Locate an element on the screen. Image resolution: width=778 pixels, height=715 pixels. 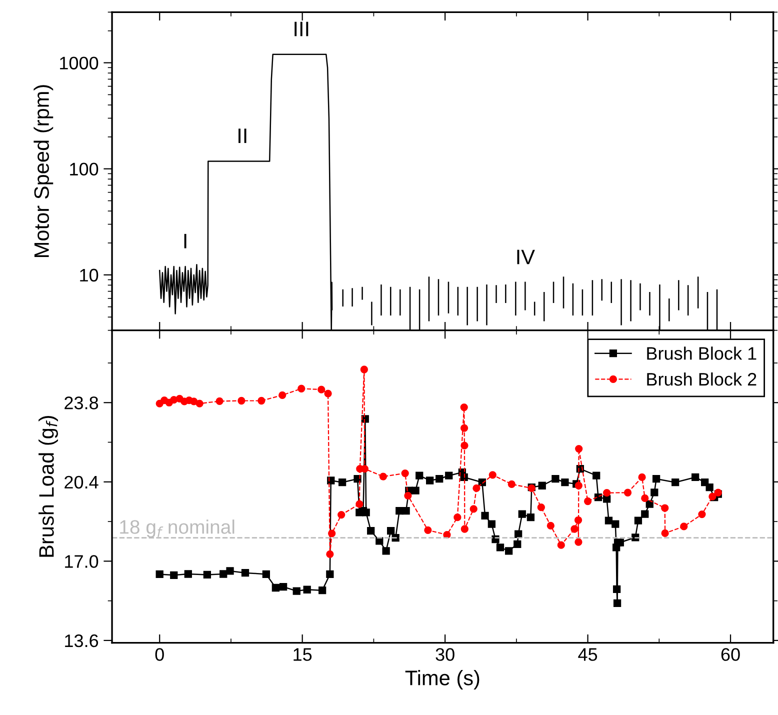
annotation: IV is located at coordinates (526, 257).